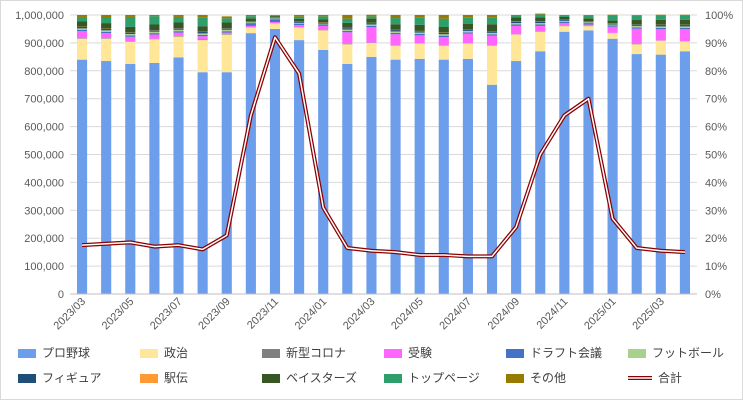 The width and height of the screenshot is (743, 405). What do you see at coordinates (61, 295) in the screenshot?
I see `left-tick-label: 0` at bounding box center [61, 295].